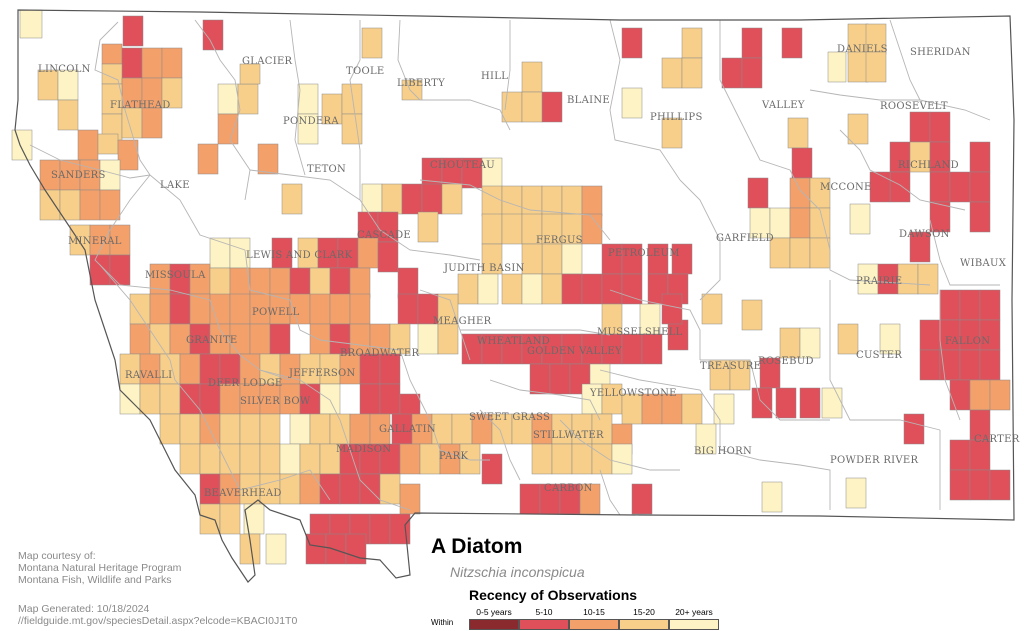 Image resolution: width=1024 pixels, height=631 pixels. I want to click on county-label-mccone: MCCONE, so click(846, 187).